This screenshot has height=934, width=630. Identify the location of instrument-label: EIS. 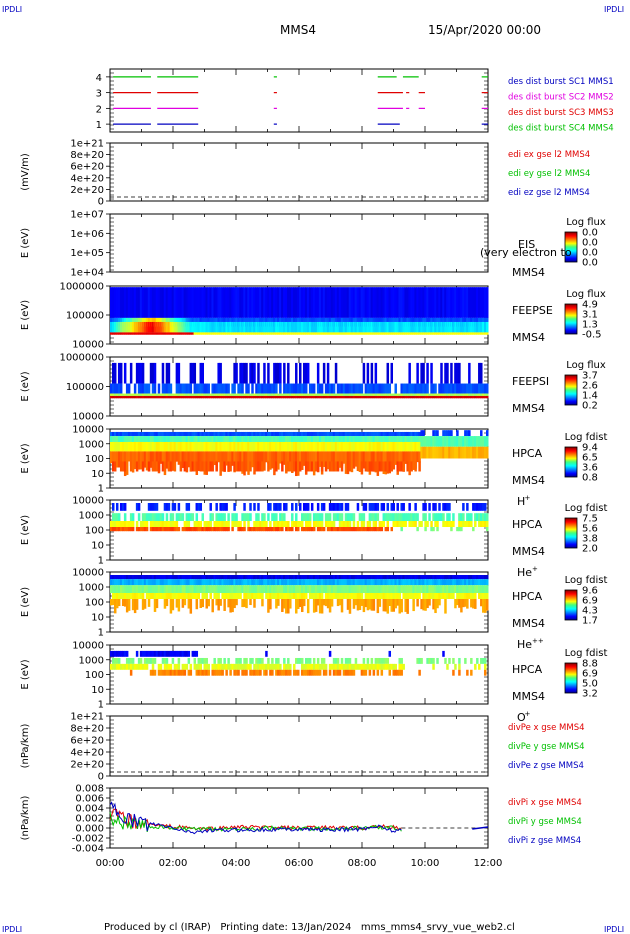
(526, 244).